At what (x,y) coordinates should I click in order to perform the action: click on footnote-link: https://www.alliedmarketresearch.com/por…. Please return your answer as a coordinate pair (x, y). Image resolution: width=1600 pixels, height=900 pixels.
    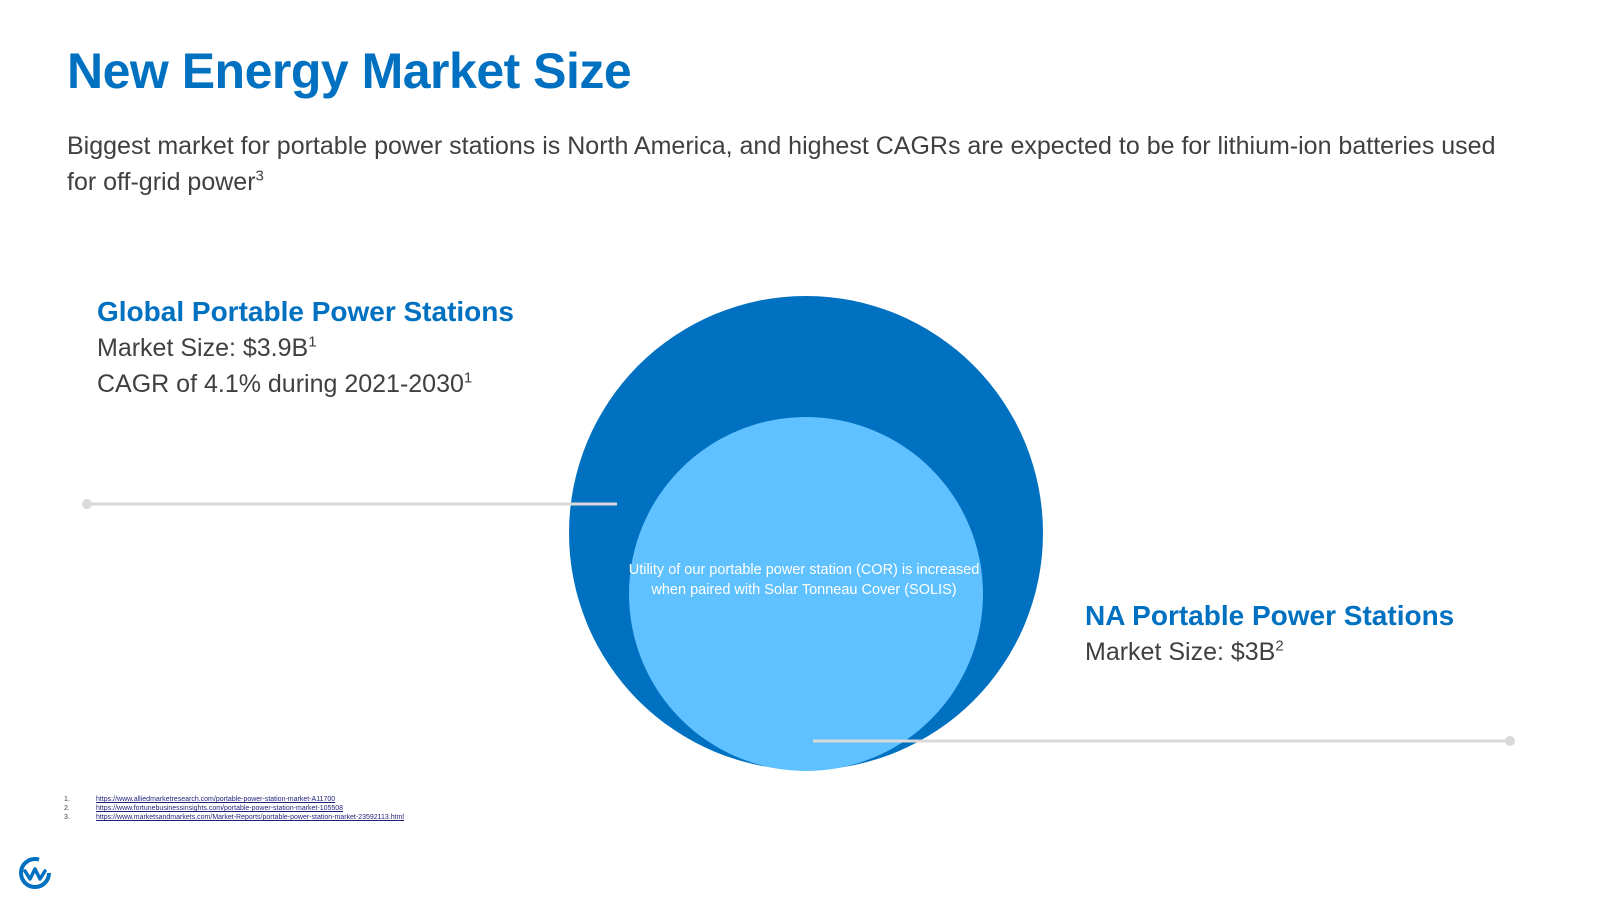
    Looking at the image, I should click on (216, 799).